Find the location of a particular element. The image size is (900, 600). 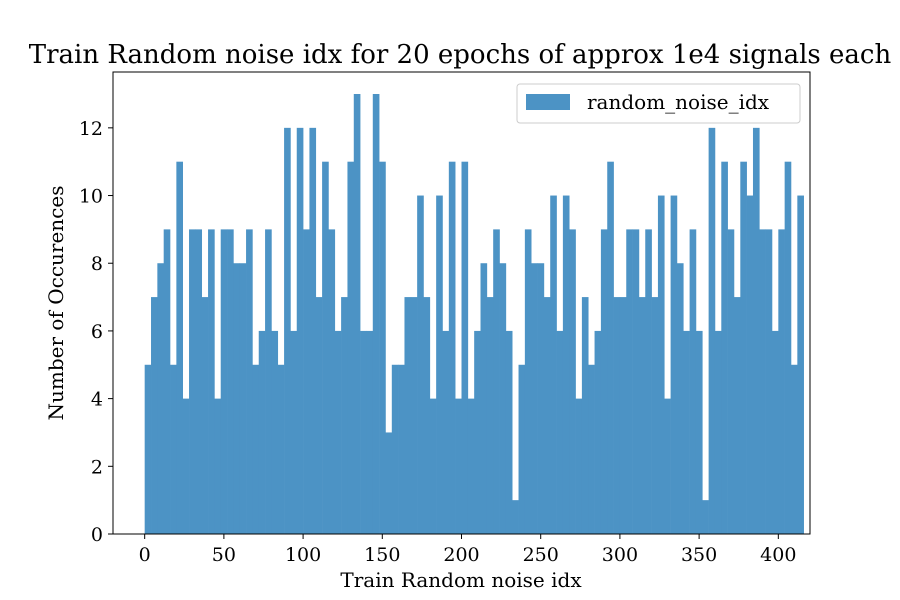

y-axis: 0 2 4 6 8 10 12 is located at coordinates (96, 332).